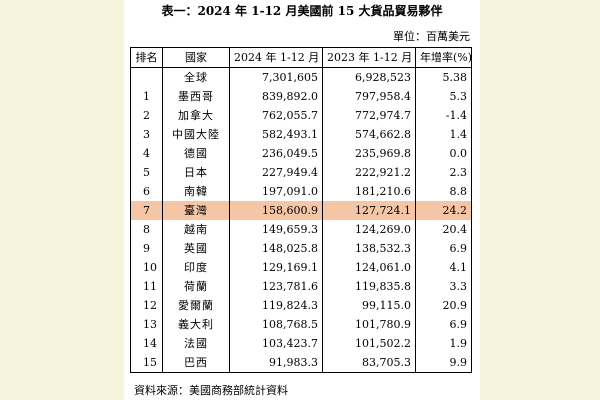 The width and height of the screenshot is (600, 400). Describe the element at coordinates (146, 286) in the screenshot. I see `cell-rank: 11` at that location.